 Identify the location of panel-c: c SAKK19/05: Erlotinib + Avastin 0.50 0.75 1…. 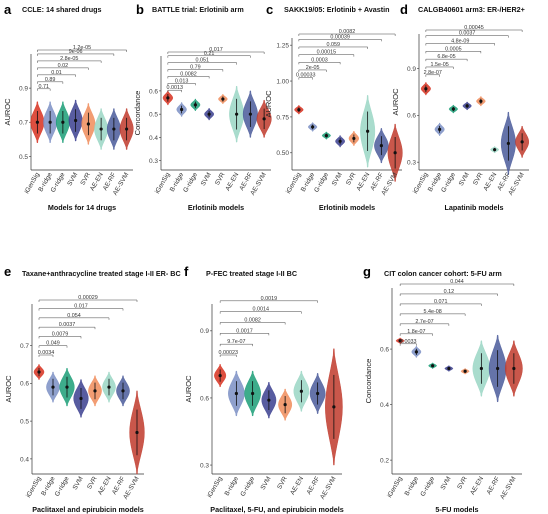
(333, 107).